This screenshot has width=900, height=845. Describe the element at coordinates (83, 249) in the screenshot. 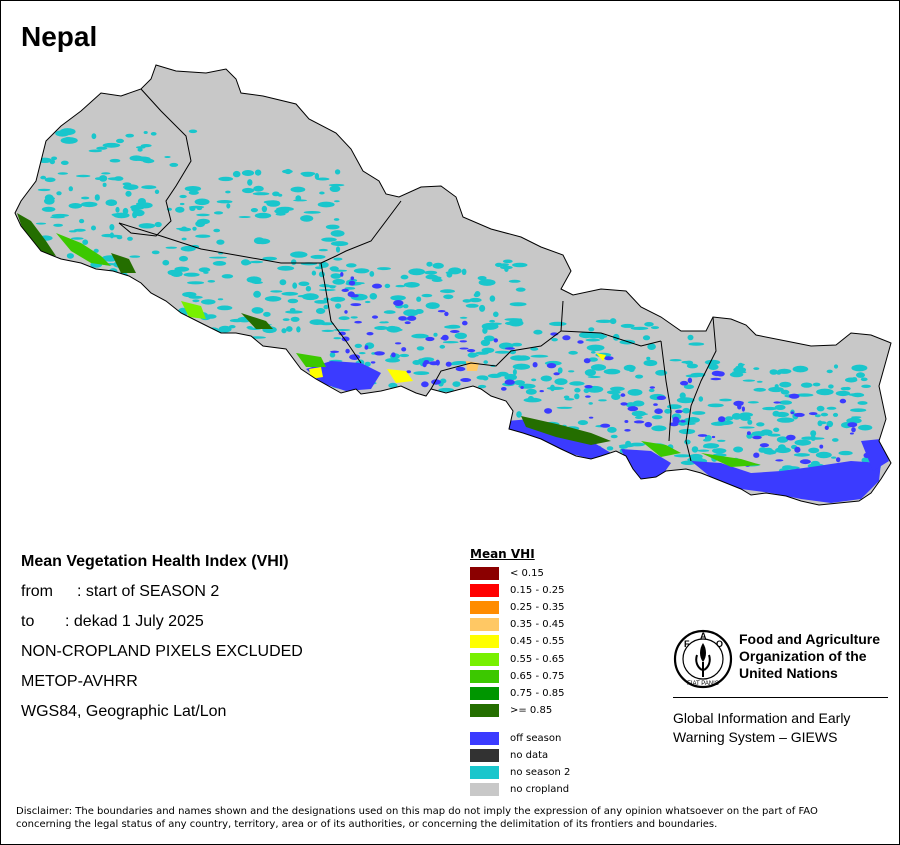

I see `vhi-high-patch` at that location.